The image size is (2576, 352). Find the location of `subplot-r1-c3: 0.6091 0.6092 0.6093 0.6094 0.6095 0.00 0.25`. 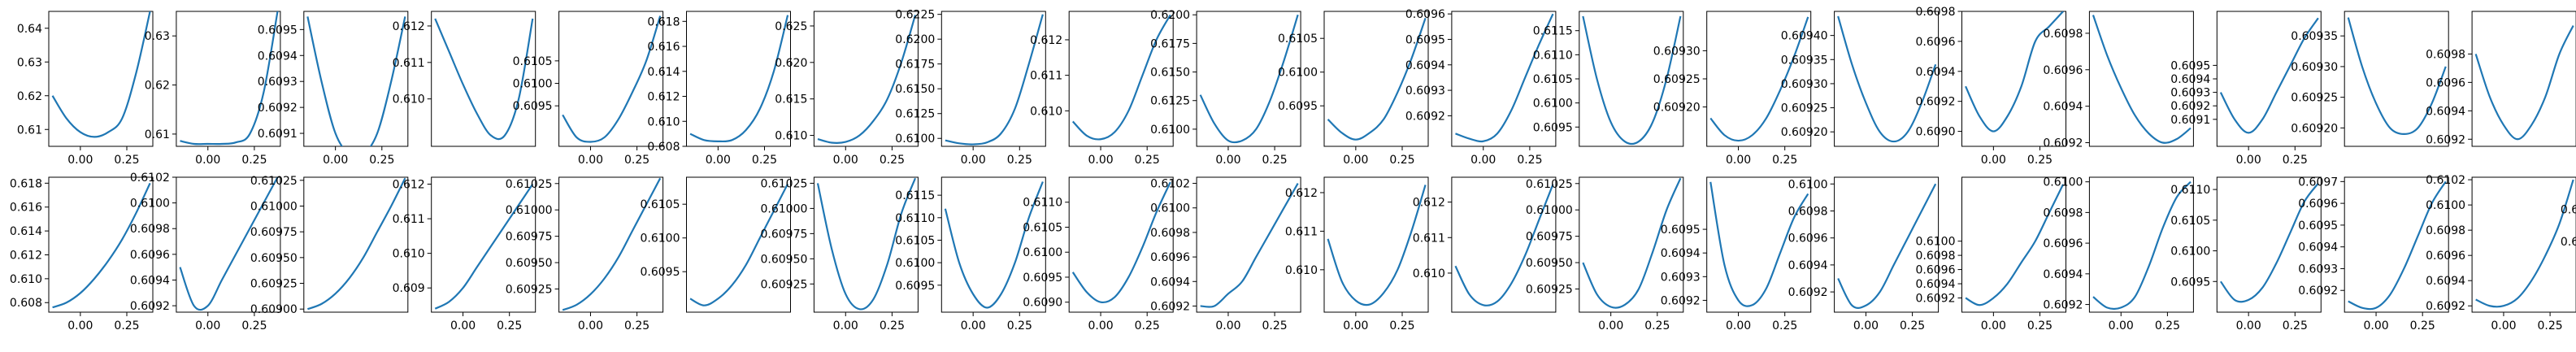

subplot-r1-c3: 0.6091 0.6092 0.6093 0.6094 0.6095 0.00 0.25 is located at coordinates (333, 89).